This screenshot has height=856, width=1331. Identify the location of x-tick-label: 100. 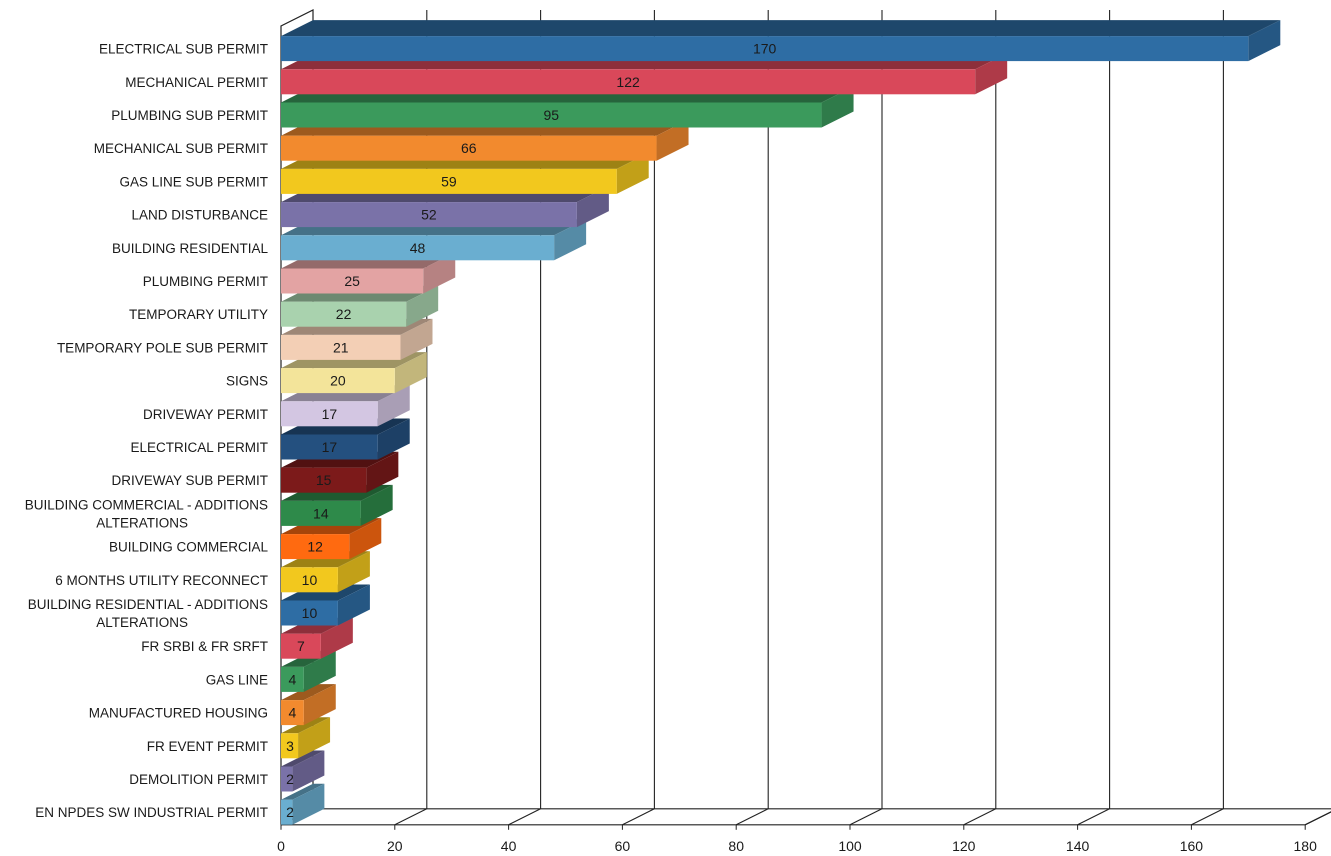
(850, 846).